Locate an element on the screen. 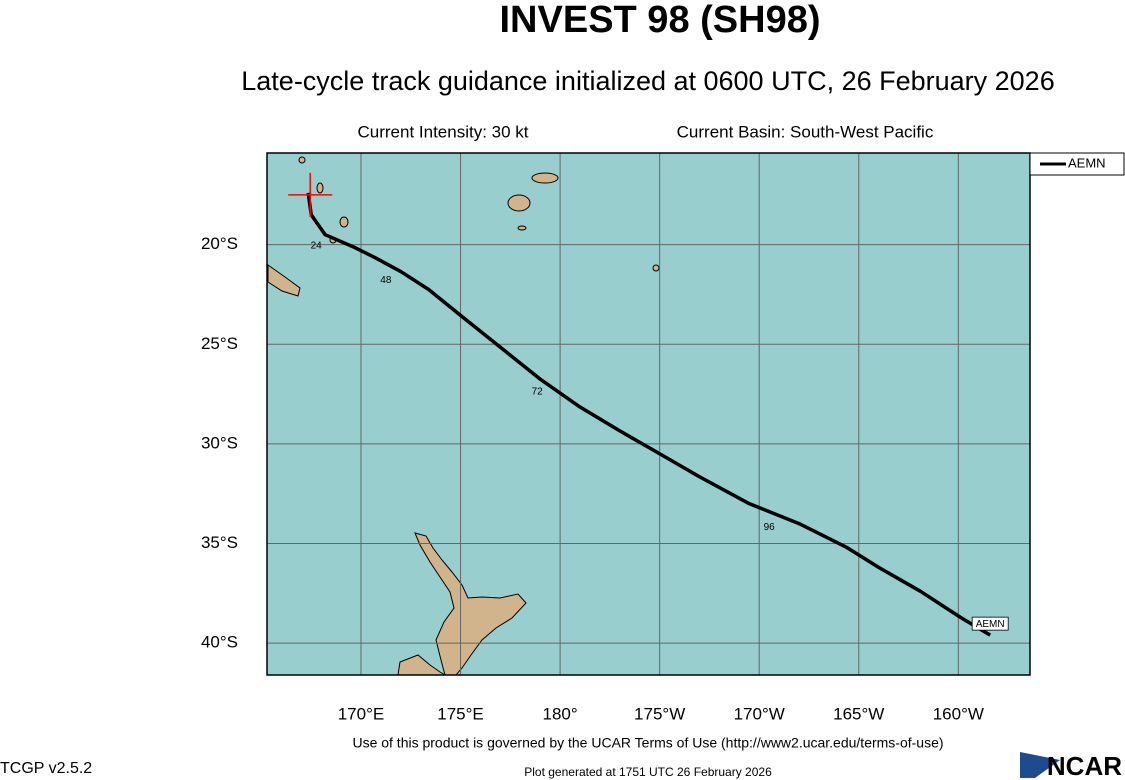 This screenshot has height=780, width=1125. chart-title: INVEST 98 (SH98) is located at coordinates (660, 20).